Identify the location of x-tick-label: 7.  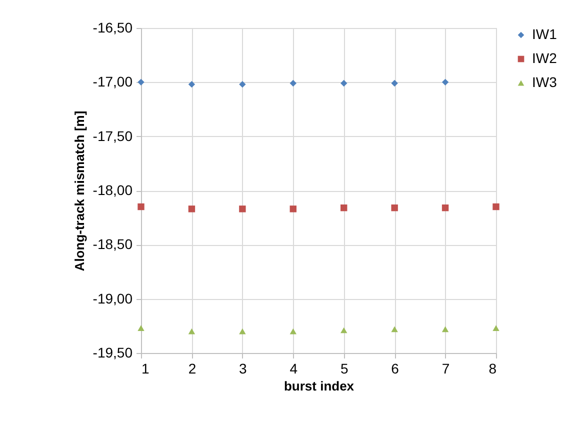
(446, 368).